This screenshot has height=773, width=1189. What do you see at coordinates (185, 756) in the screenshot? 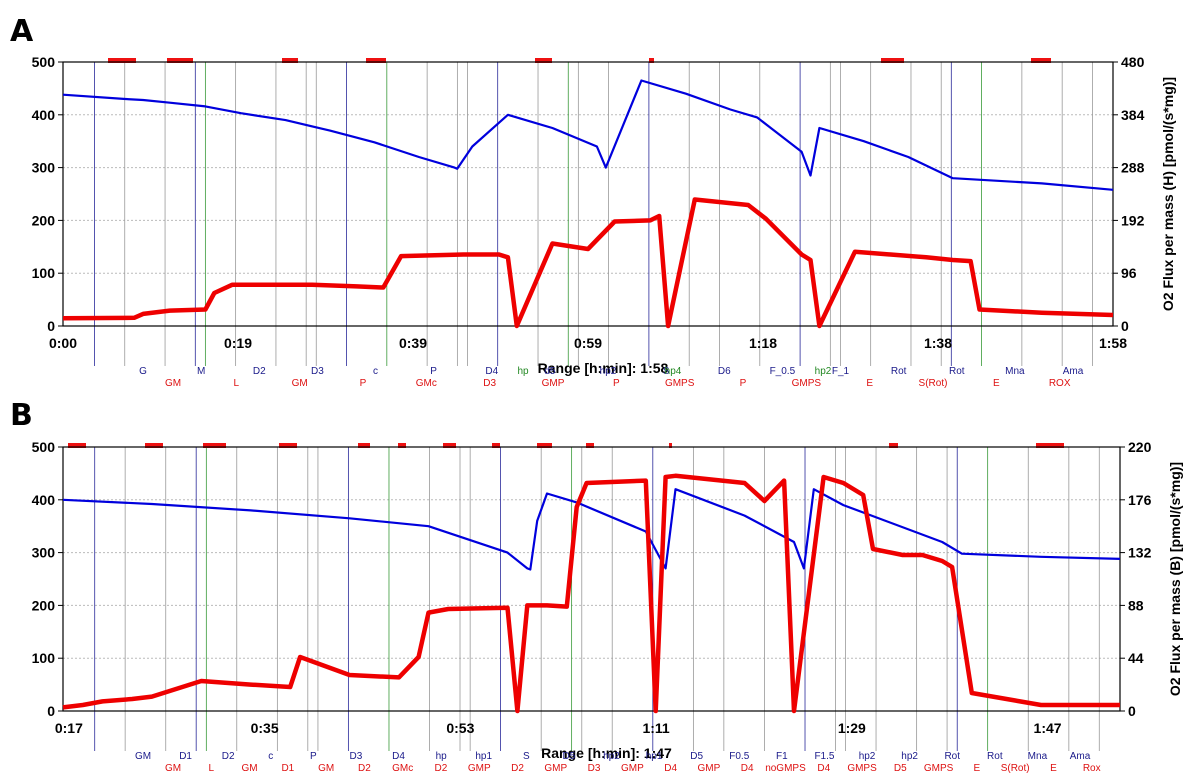
I see `event-label-blue: D1` at bounding box center [185, 756].